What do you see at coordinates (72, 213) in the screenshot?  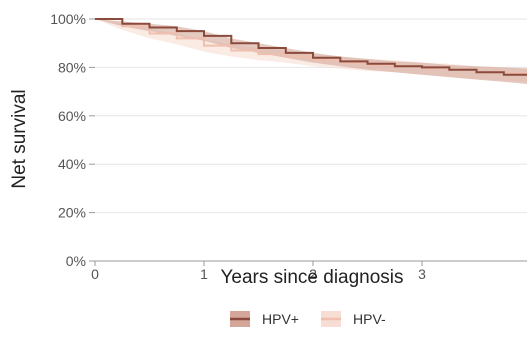 I see `y-tick-label: 20%` at bounding box center [72, 213].